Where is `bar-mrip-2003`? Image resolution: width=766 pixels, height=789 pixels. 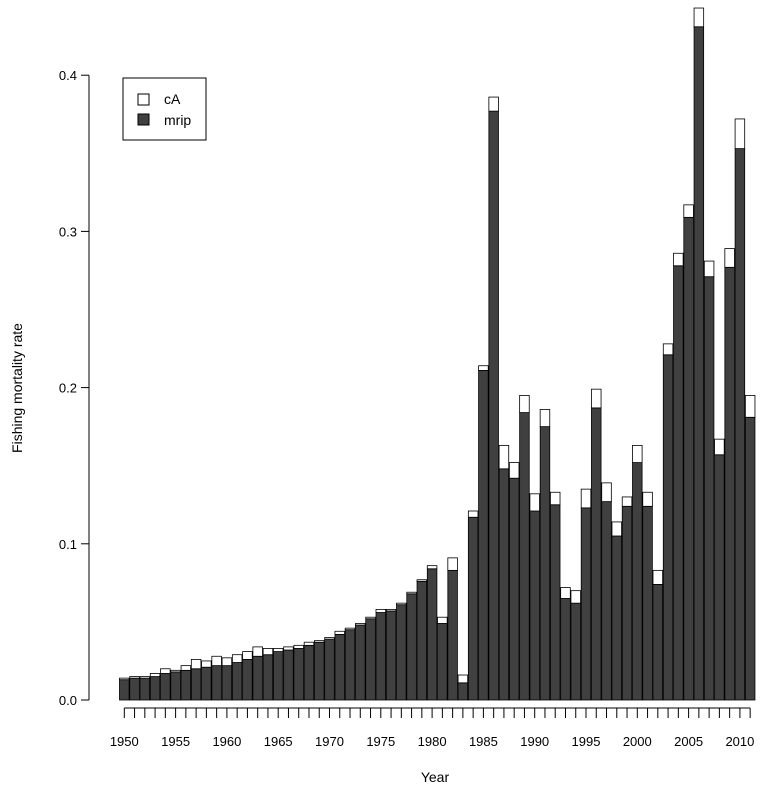
bar-mrip-2003 is located at coordinates (668, 527).